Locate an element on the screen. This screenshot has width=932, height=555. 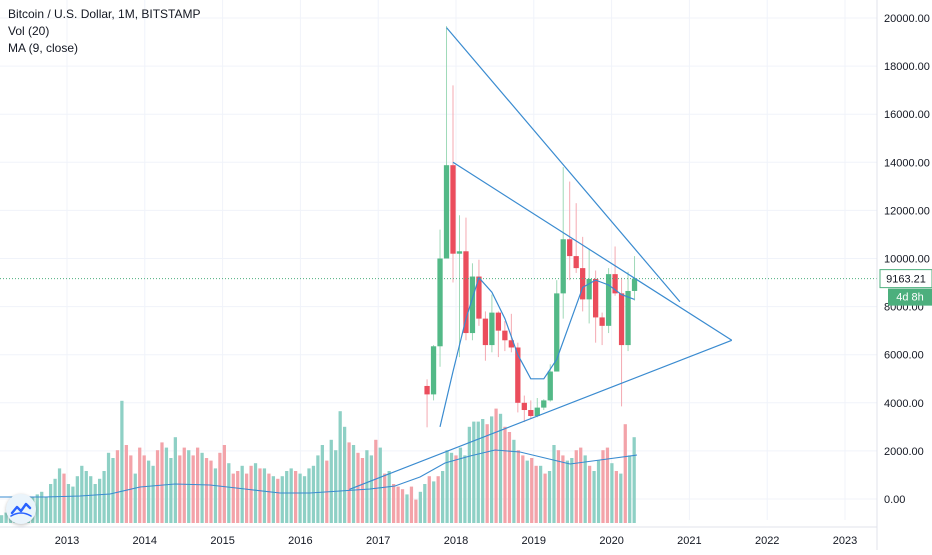
tradingview-logo-icon is located at coordinates (21, 509).